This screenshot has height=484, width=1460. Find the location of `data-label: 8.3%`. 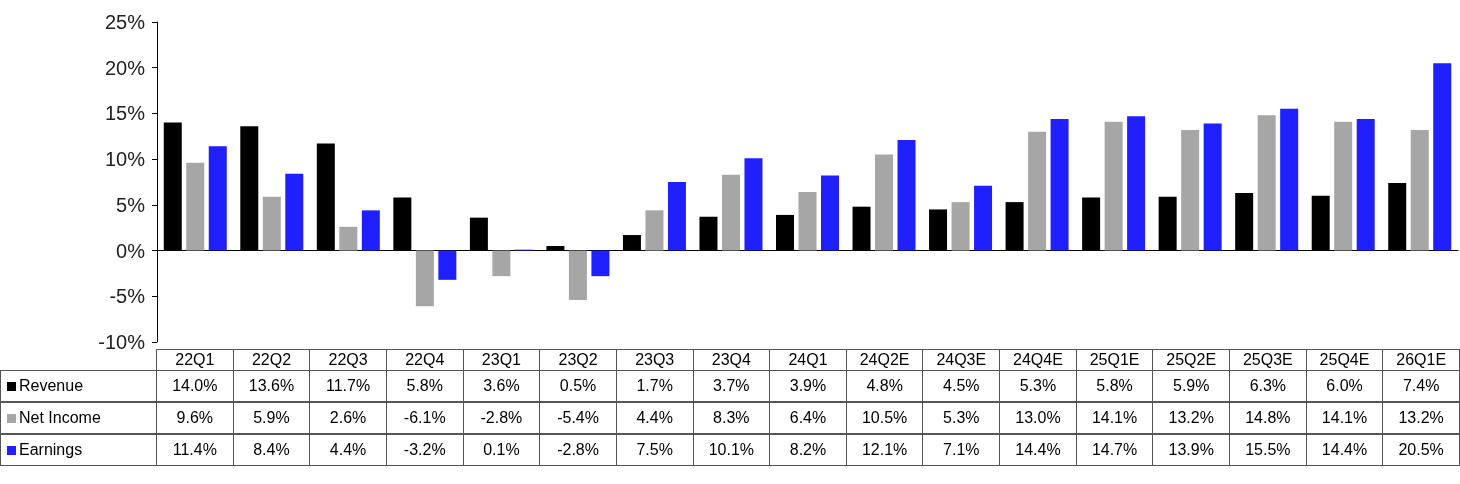

data-label: 8.3% is located at coordinates (731, 418).